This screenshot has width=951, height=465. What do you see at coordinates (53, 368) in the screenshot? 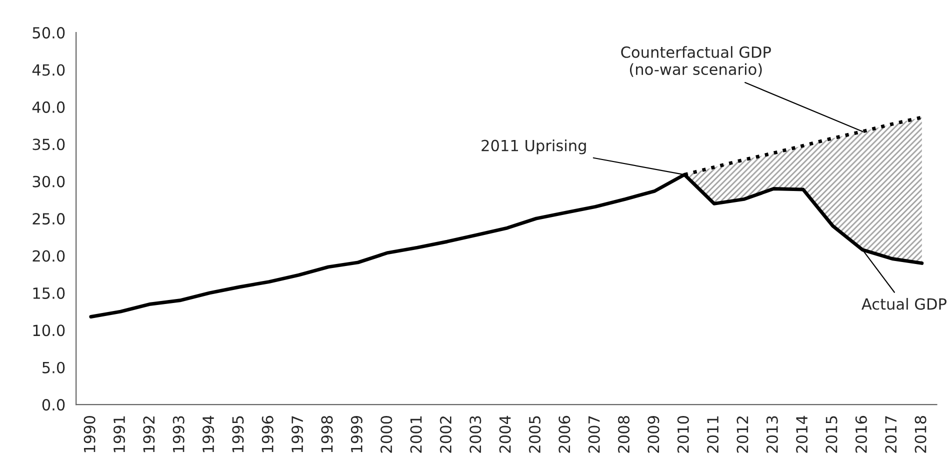
I see `y-tick-label: 5.0` at bounding box center [53, 368].